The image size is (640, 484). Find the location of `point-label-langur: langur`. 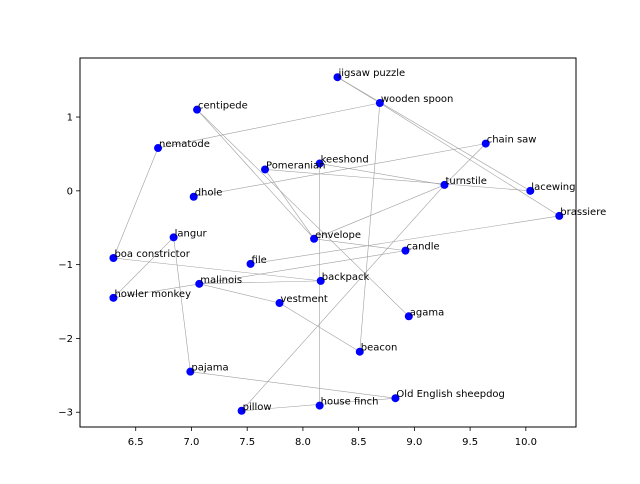

point-label-langur: langur is located at coordinates (191, 233).